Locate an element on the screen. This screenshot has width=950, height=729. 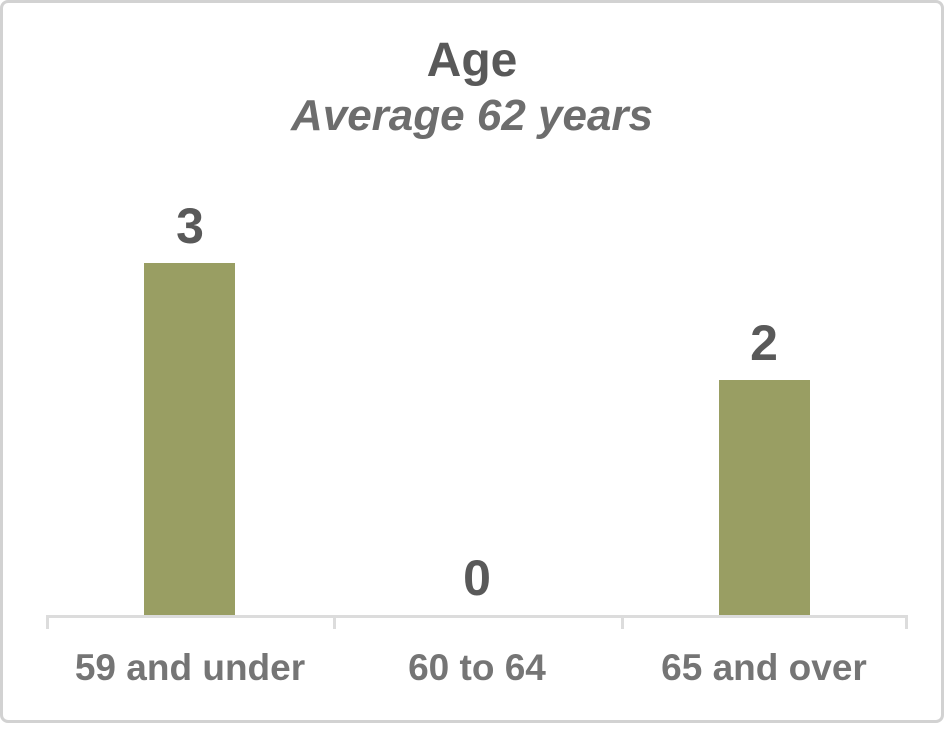
x-axis-line is located at coordinates (477, 616).